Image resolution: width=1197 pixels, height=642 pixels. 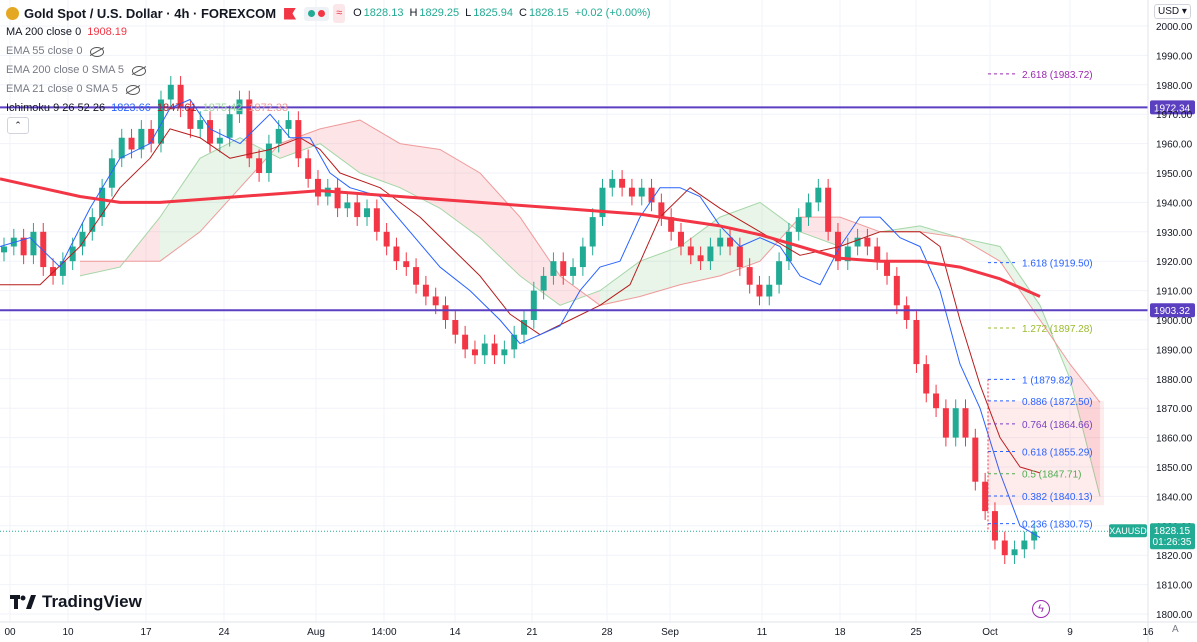 What do you see at coordinates (762, 632) in the screenshot?
I see `time-tick-label: 11` at bounding box center [762, 632].